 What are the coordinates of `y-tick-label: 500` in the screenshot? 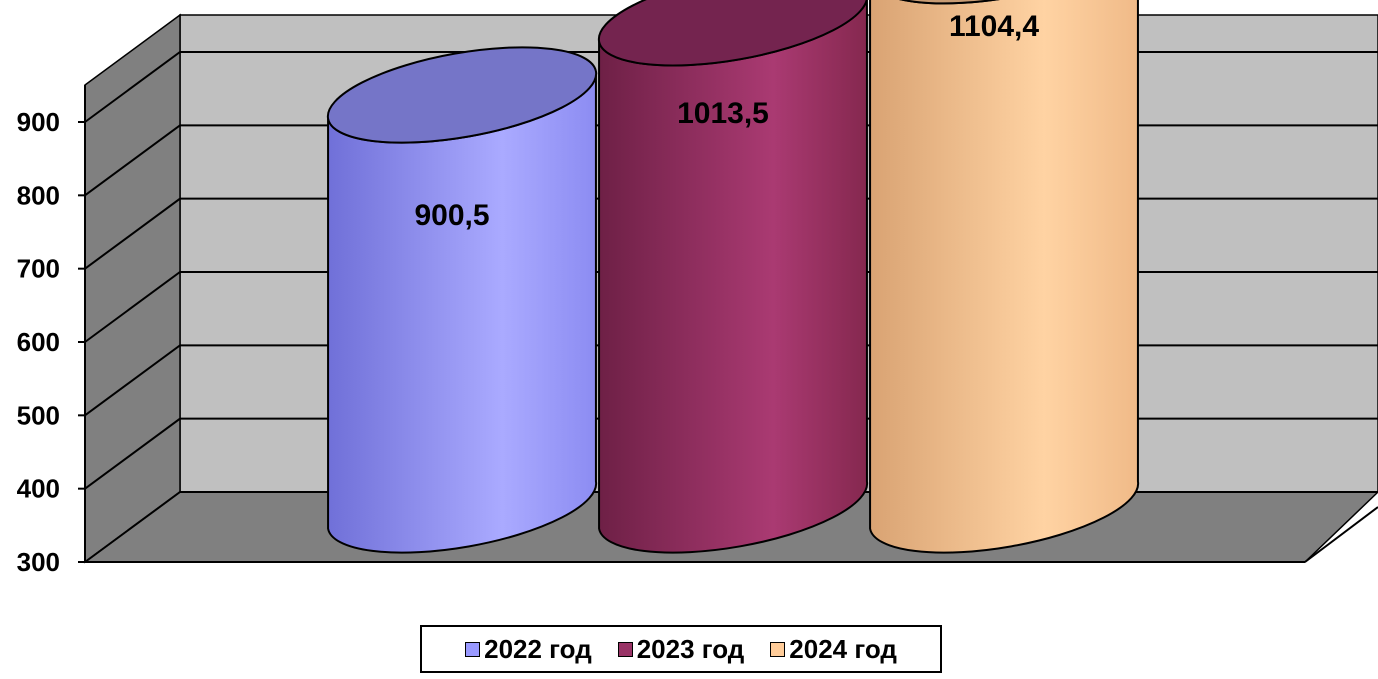 It's located at (38, 415).